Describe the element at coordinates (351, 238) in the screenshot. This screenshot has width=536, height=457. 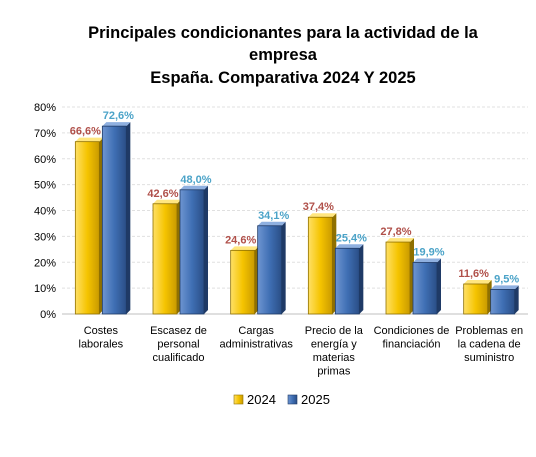
I see `data-label-2025: 25,4%` at that location.